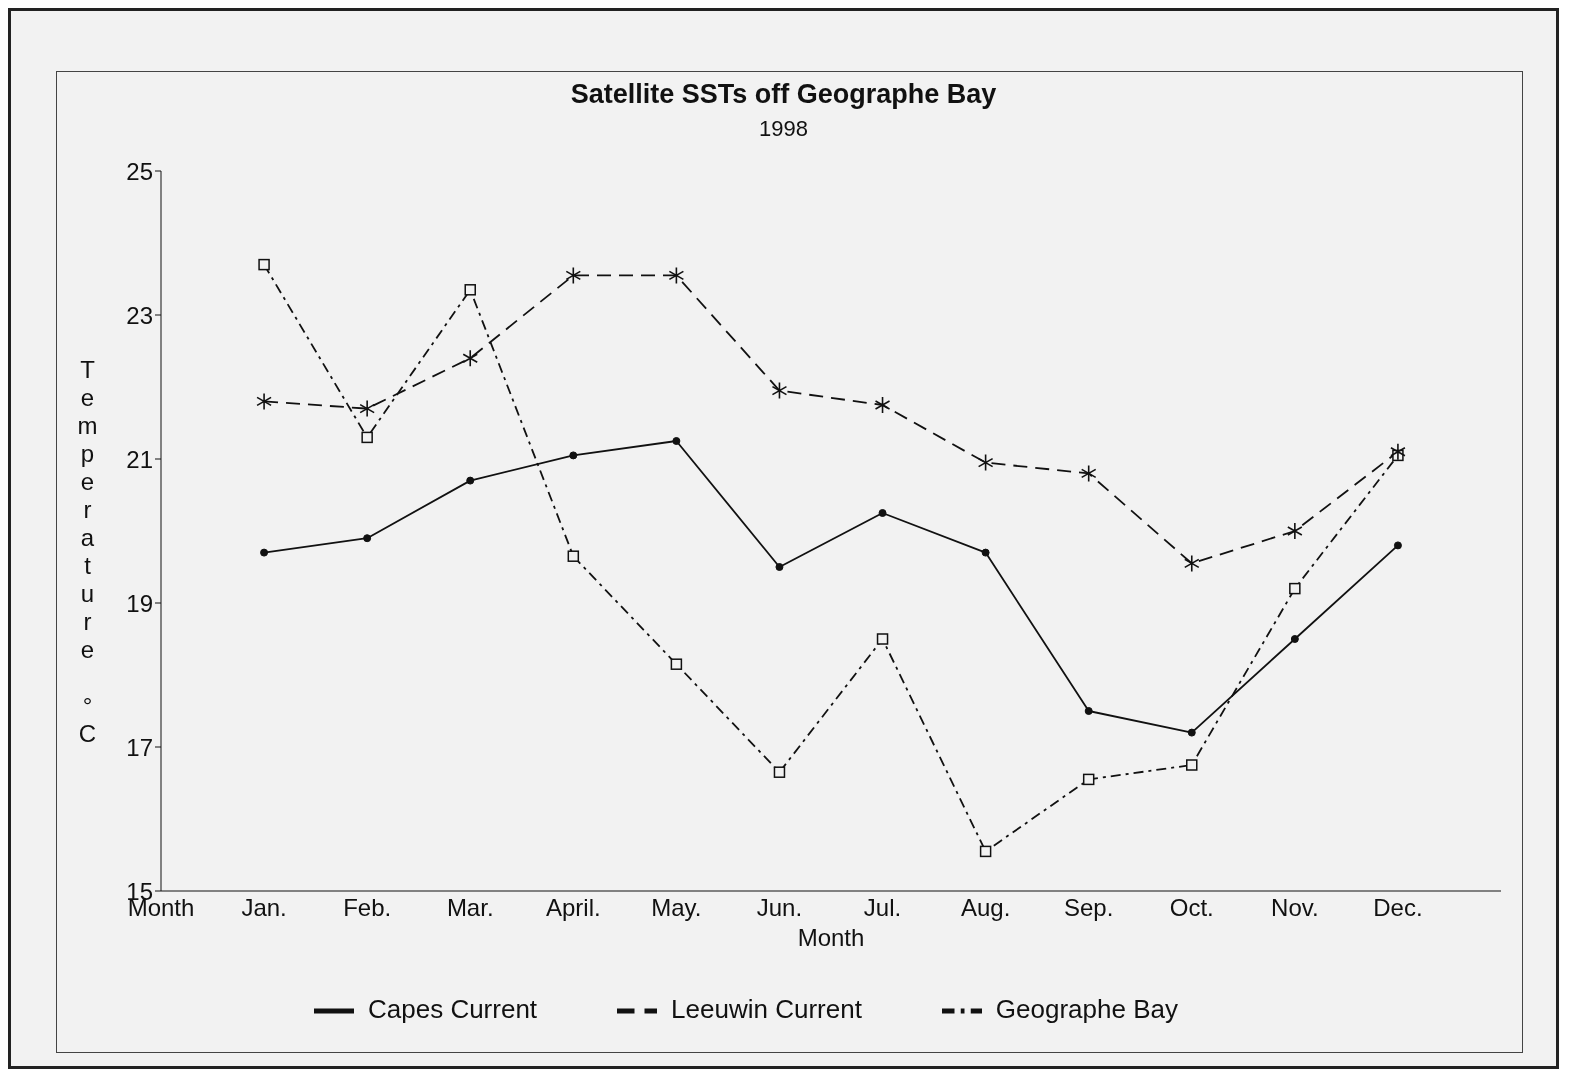  I want to click on x-tick-label: Sep., so click(1089, 908).